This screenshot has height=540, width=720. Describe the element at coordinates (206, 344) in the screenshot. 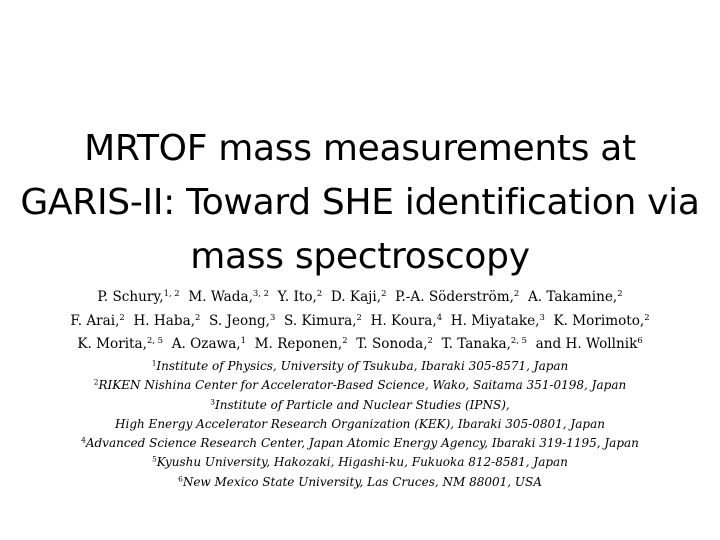

I see `author-name: A. Ozawa,` at that location.